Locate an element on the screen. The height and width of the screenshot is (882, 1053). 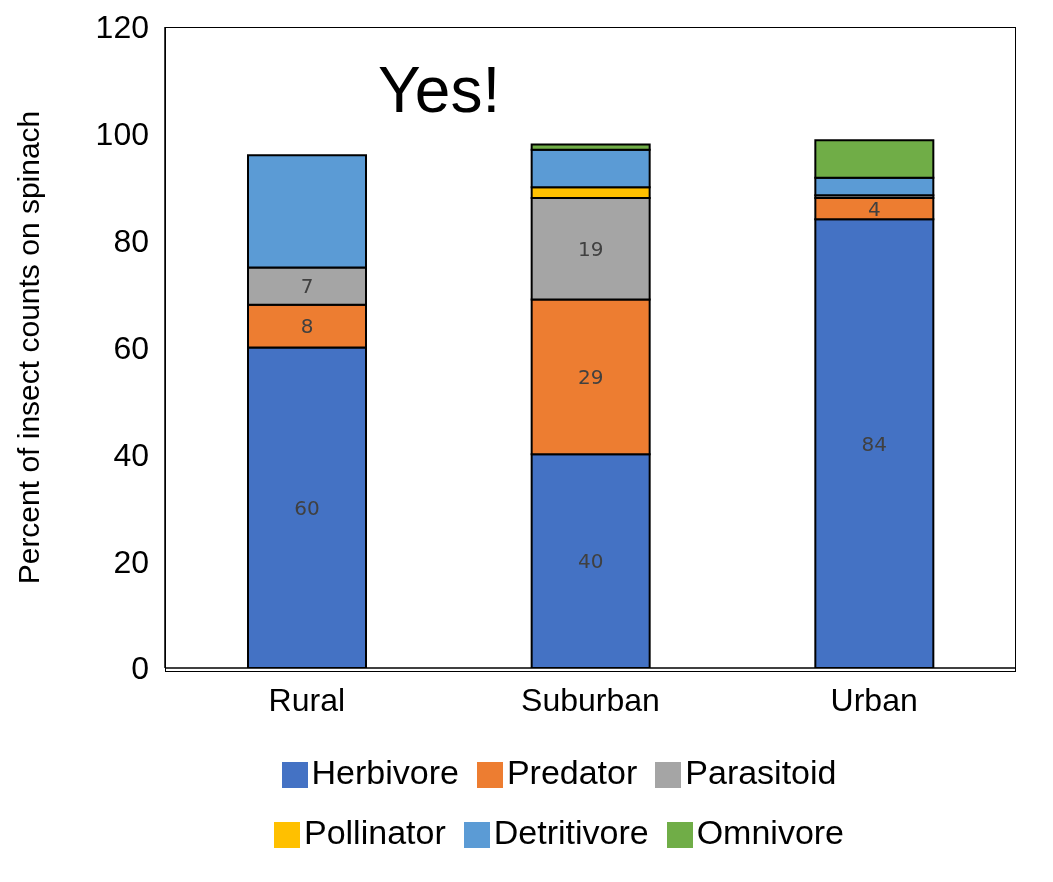
data-label: 84 is located at coordinates (874, 443).